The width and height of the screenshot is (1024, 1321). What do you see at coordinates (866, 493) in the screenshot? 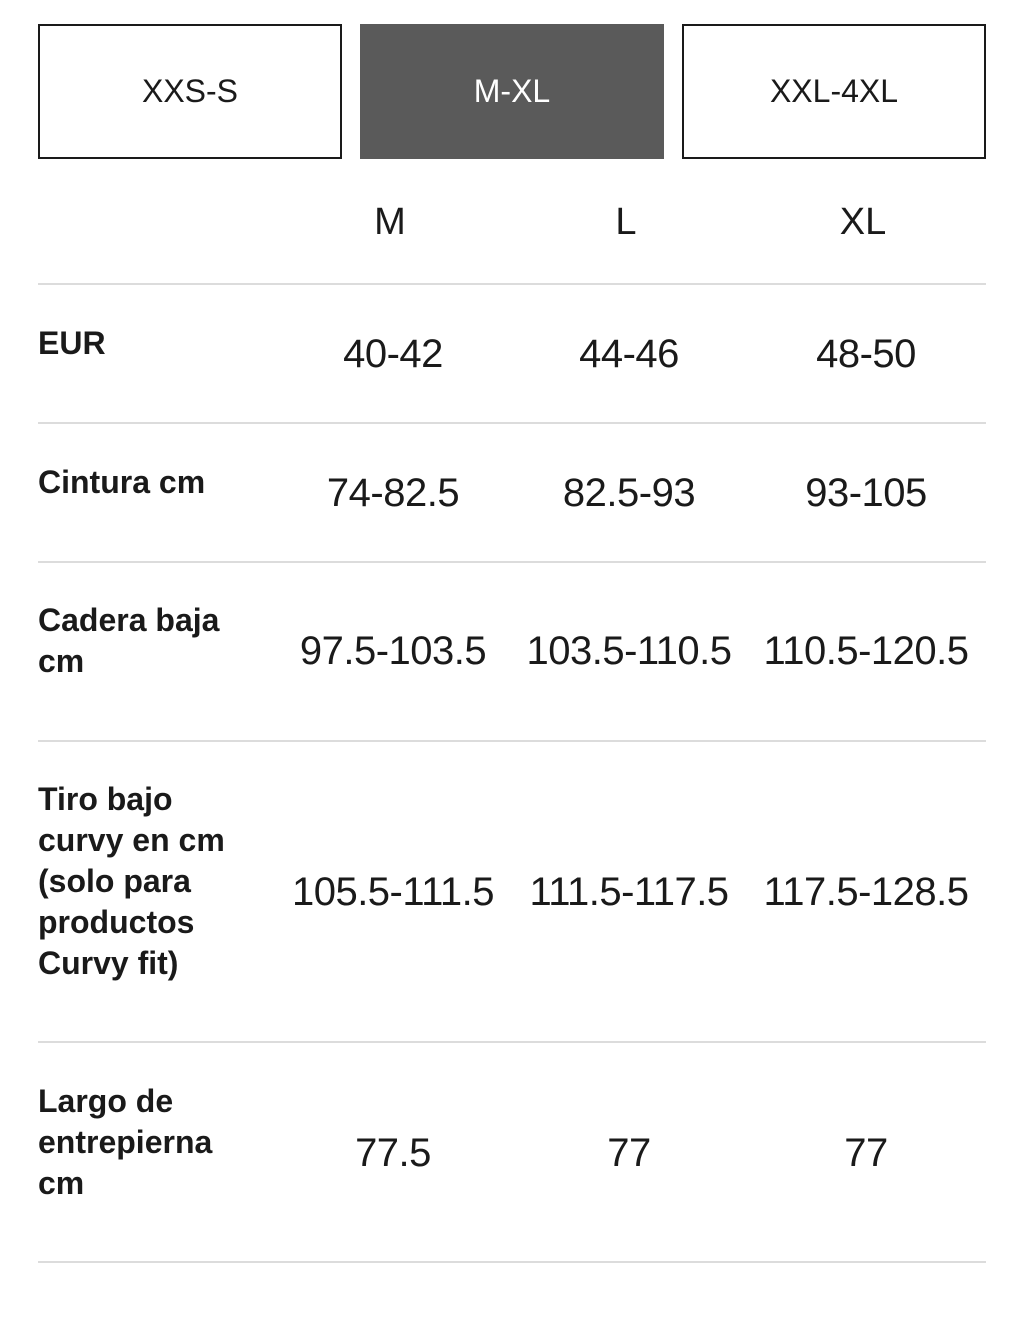
I see `table-cell: 93-105` at bounding box center [866, 493].